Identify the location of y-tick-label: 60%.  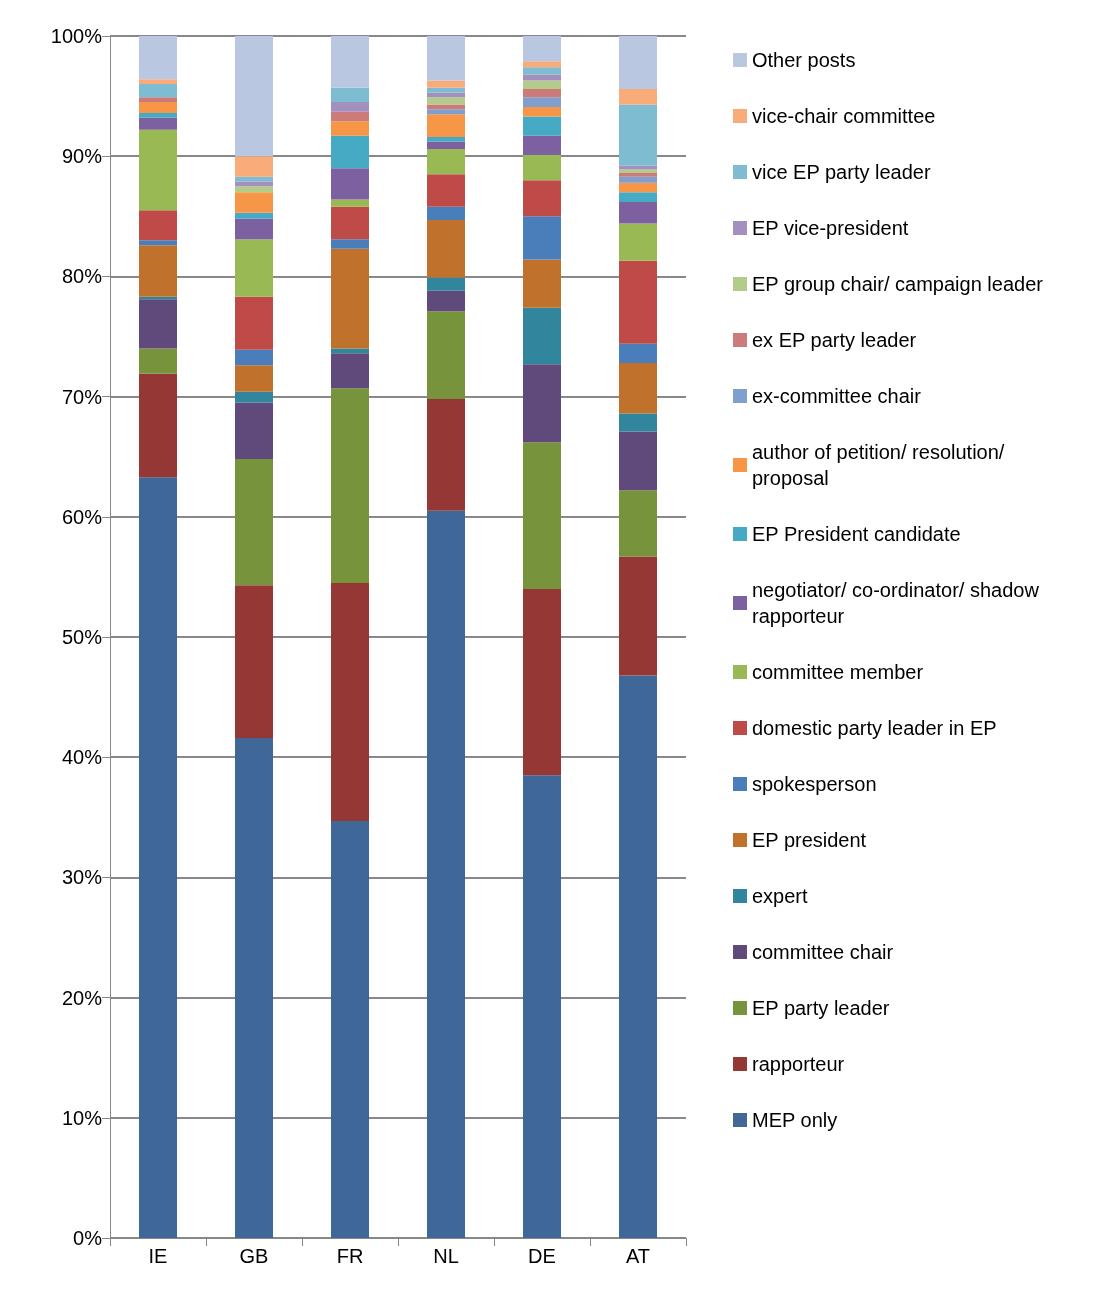
(82, 516).